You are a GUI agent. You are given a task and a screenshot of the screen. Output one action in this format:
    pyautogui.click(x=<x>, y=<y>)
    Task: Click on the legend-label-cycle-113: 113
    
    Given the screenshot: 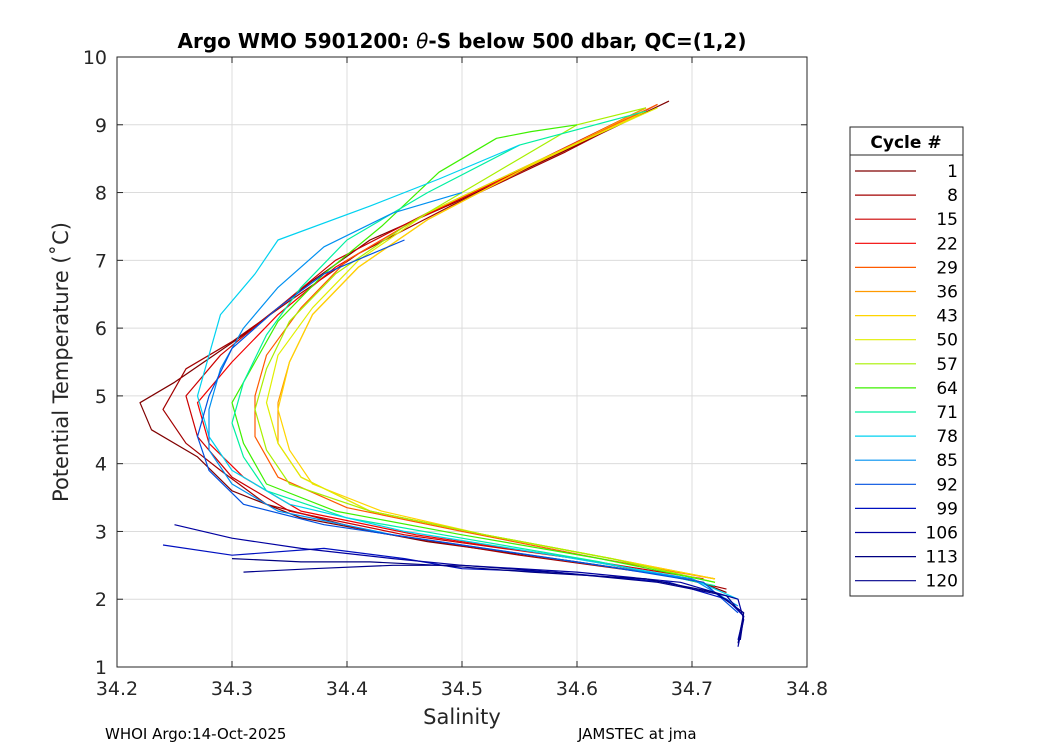 What is the action you would take?
    pyautogui.click(x=942, y=558)
    